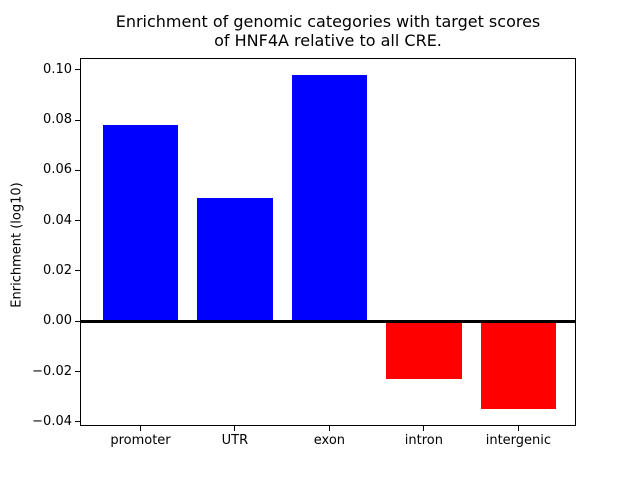  What do you see at coordinates (329, 440) in the screenshot?
I see `x-tick-label-exon: exon` at bounding box center [329, 440].